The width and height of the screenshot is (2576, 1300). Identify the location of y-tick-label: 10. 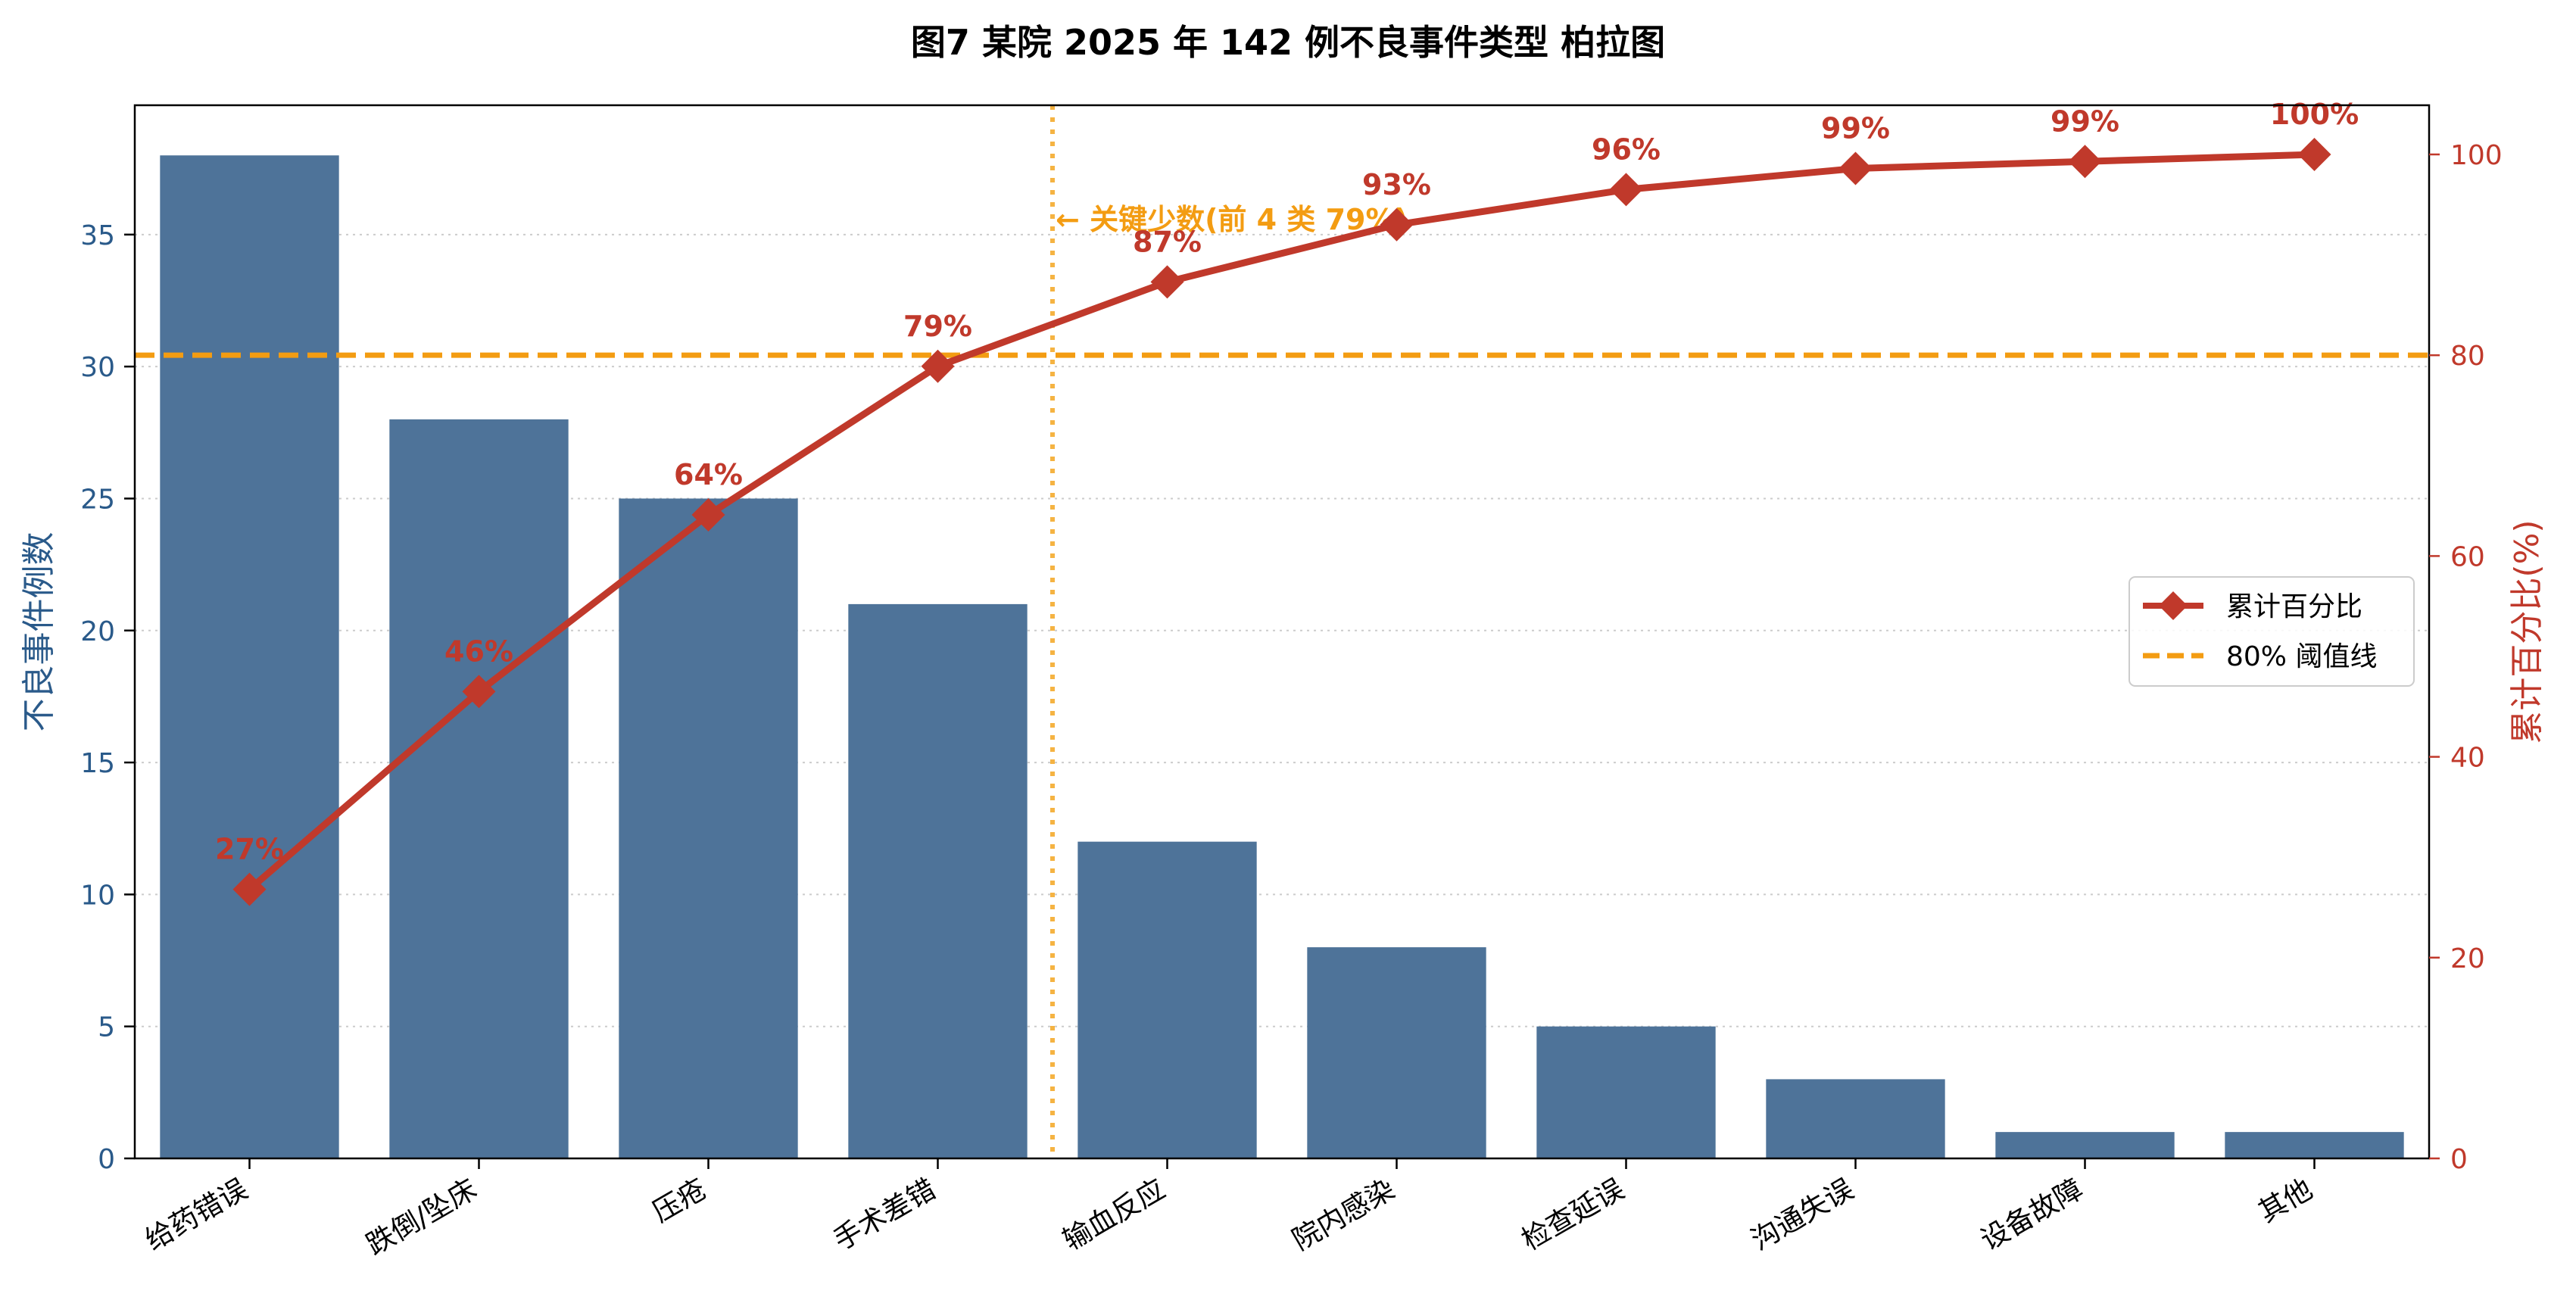
(97, 895).